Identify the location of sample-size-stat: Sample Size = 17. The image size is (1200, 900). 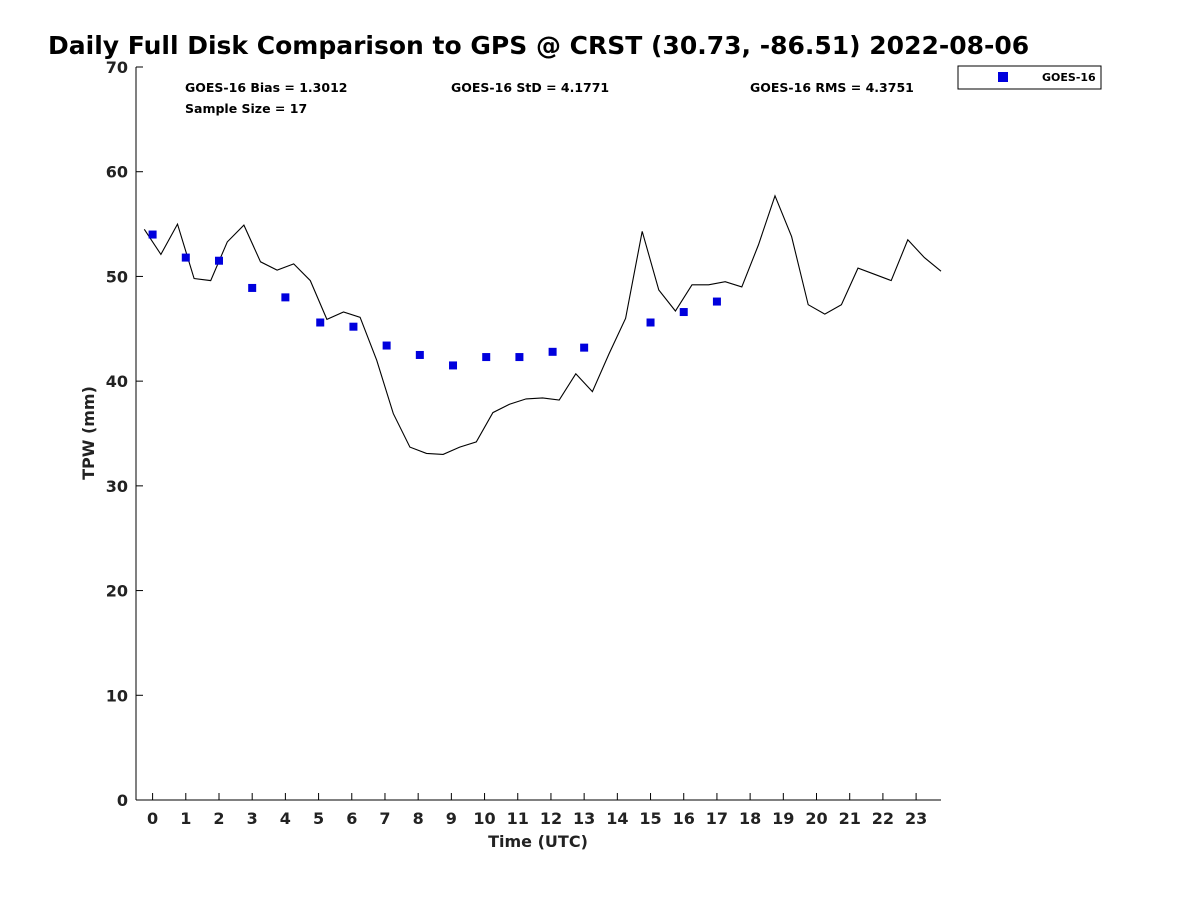
(246, 108).